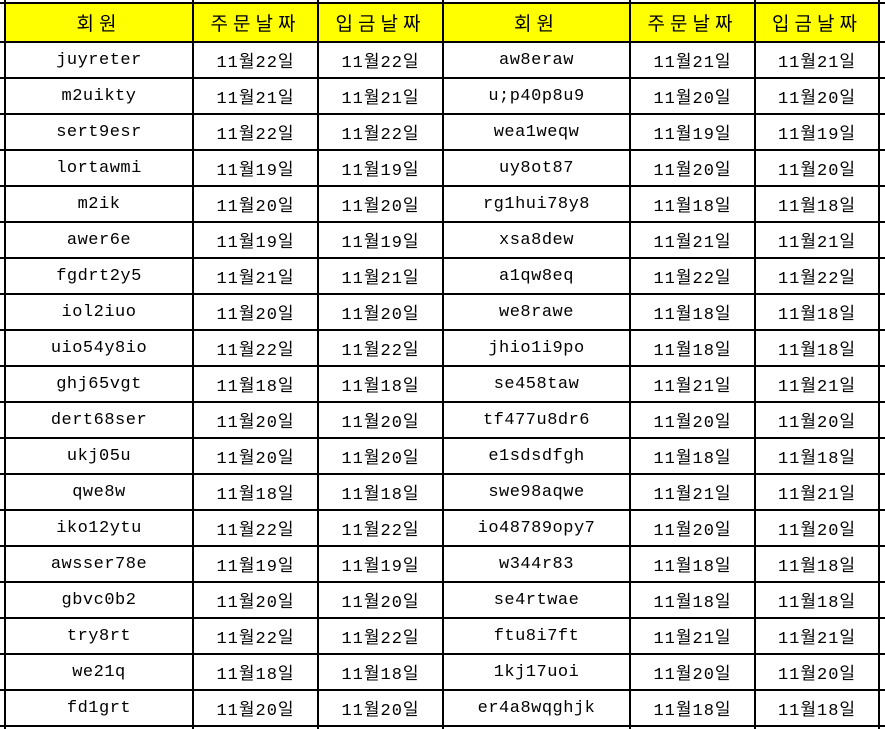  Describe the element at coordinates (536, 420) in the screenshot. I see `member-cell: tf477u8dr6` at that location.